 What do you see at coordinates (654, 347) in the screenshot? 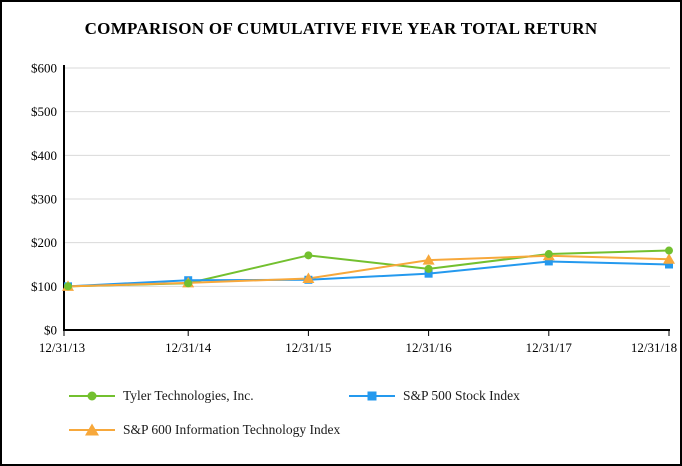
I see `x-axis-label-5: 12/31/18` at bounding box center [654, 347].